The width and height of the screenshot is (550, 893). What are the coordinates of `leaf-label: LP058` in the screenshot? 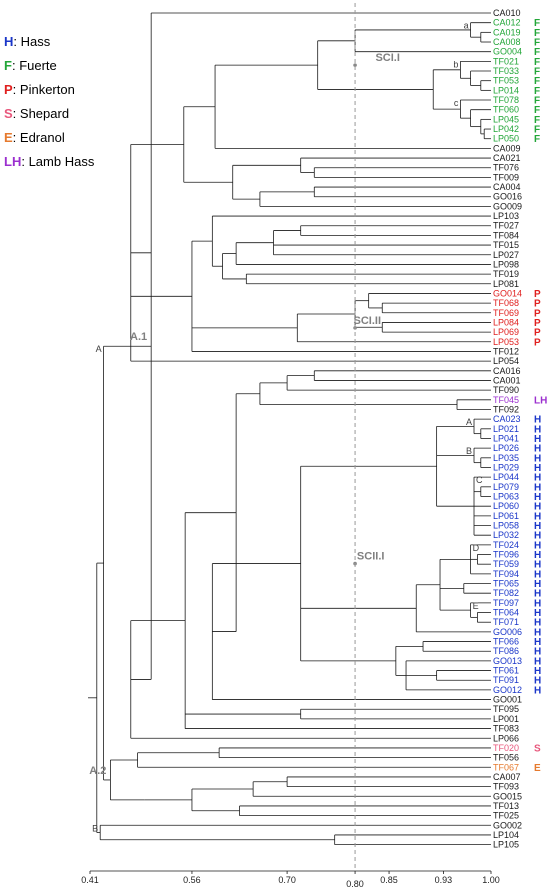 It's located at (506, 526).